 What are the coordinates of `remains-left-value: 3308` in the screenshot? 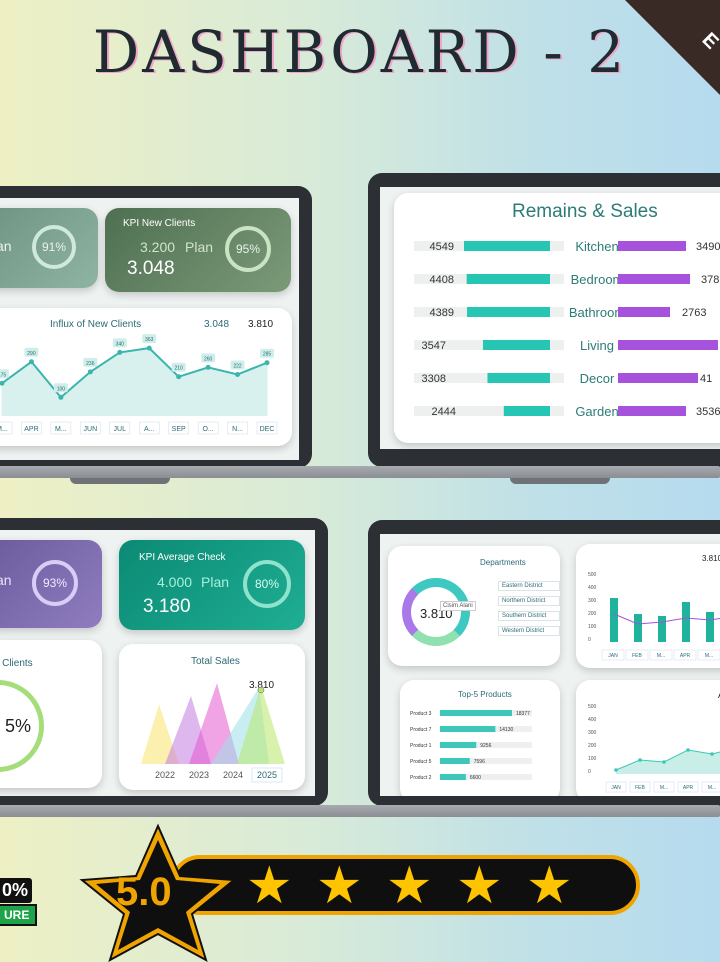 It's located at (434, 379).